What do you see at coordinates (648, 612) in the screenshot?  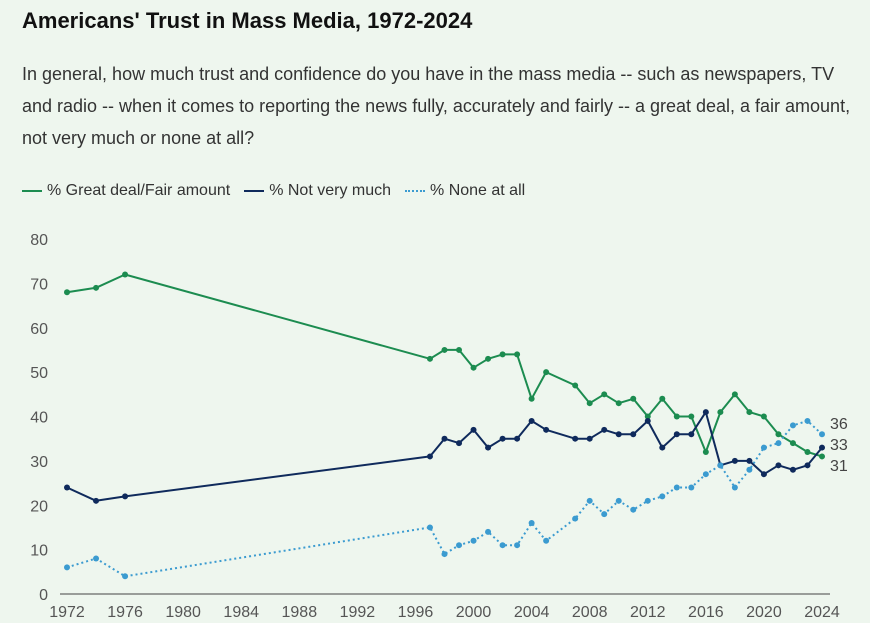 I see `x-tick-label: 2012` at bounding box center [648, 612].